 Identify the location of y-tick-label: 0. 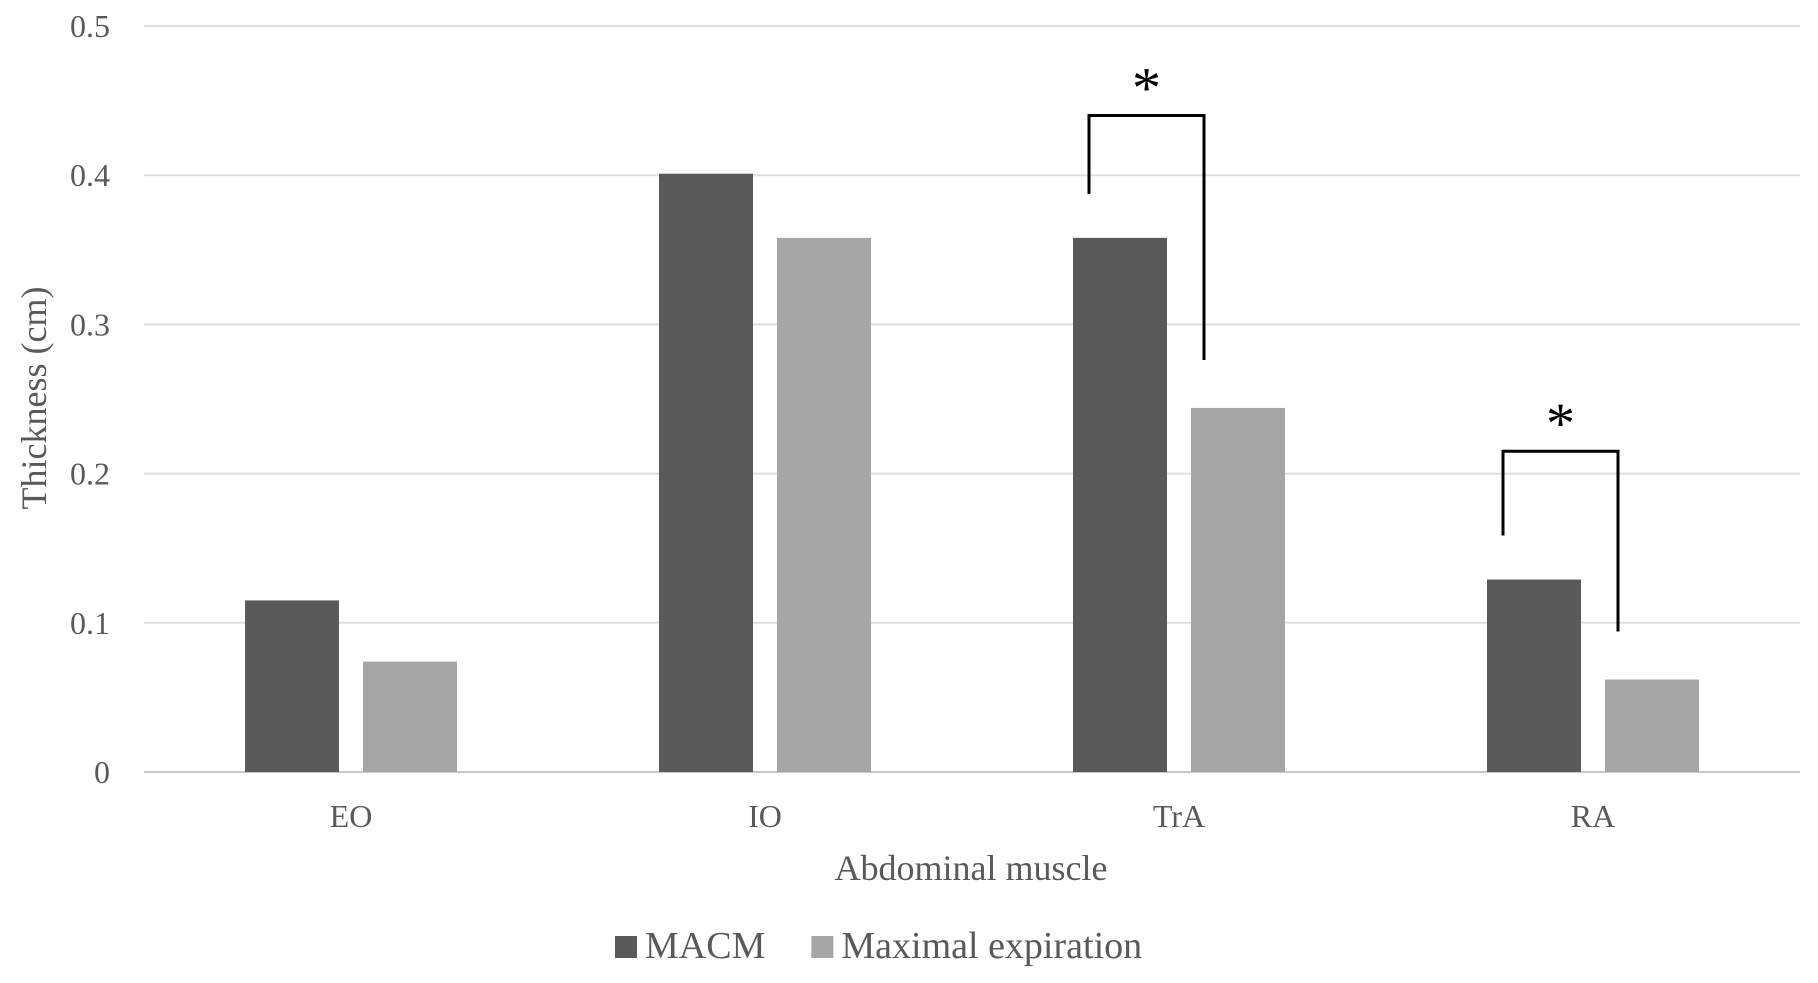
(102, 772).